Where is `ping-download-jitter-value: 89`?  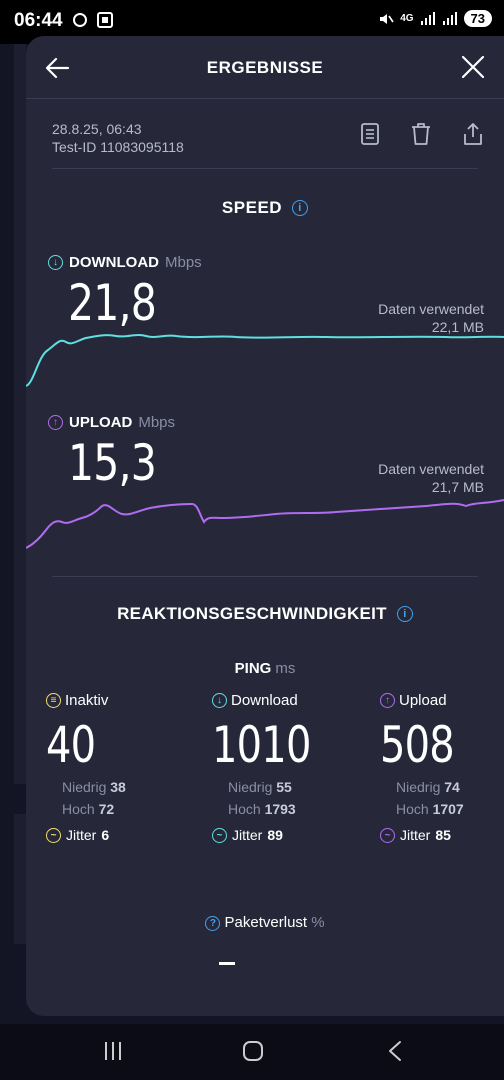 ping-download-jitter-value: 89 is located at coordinates (275, 835).